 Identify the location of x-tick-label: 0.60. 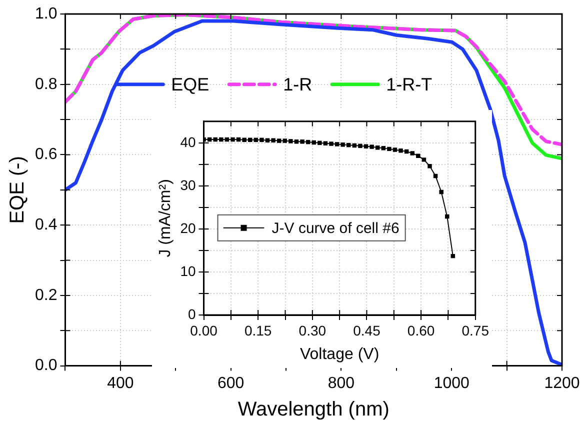
(421, 330).